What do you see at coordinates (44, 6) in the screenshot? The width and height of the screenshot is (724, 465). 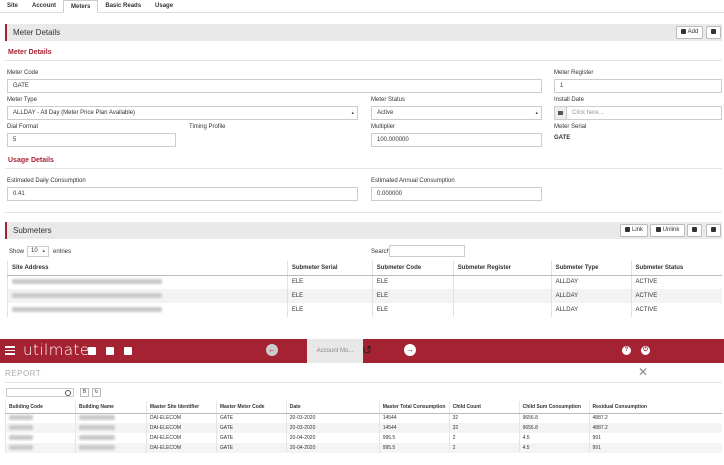 I see `tab-account: Account` at bounding box center [44, 6].